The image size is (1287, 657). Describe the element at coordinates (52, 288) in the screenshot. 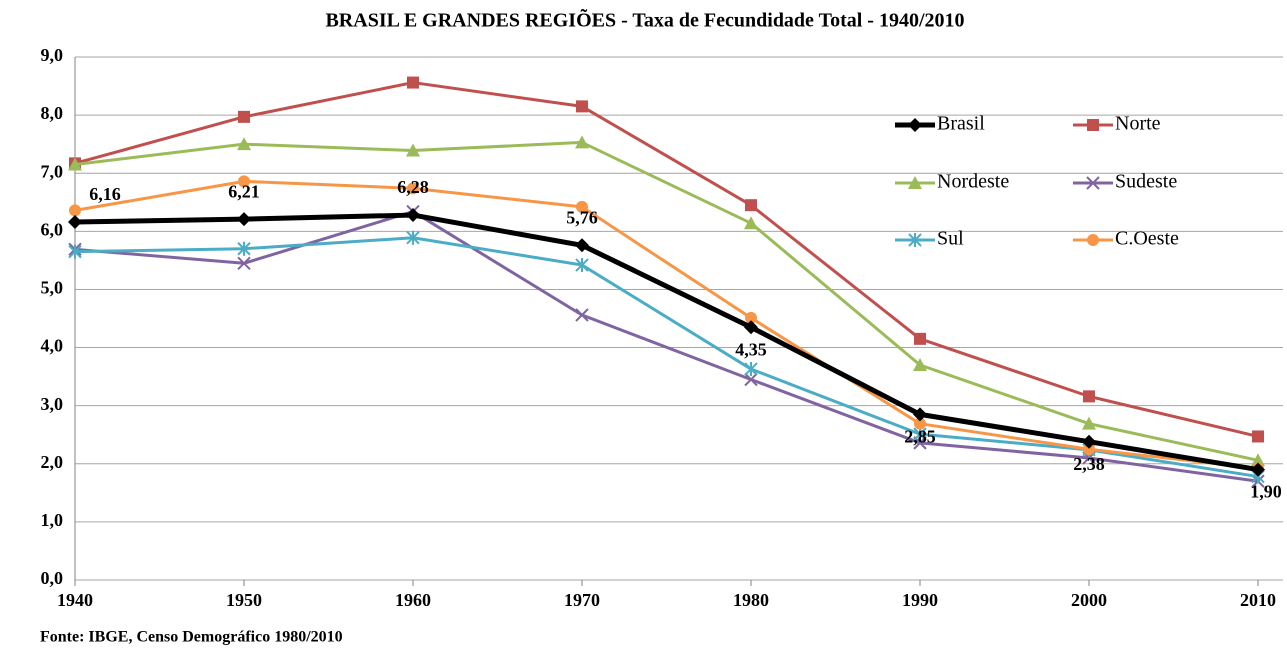

I see `y-tick-label: 5,0` at that location.